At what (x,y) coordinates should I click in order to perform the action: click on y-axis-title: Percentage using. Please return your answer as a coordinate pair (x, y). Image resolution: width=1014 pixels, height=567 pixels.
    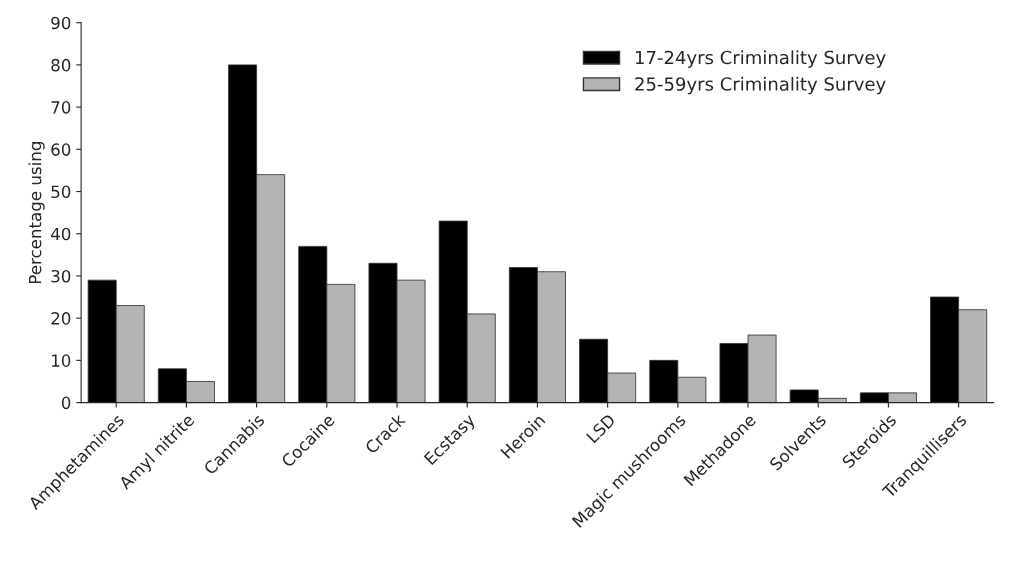
    Looking at the image, I should click on (36, 213).